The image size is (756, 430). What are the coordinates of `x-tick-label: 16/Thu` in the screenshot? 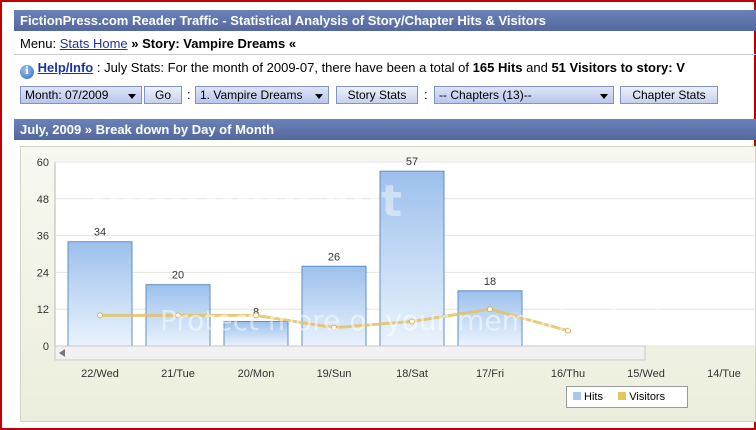 It's located at (568, 374).